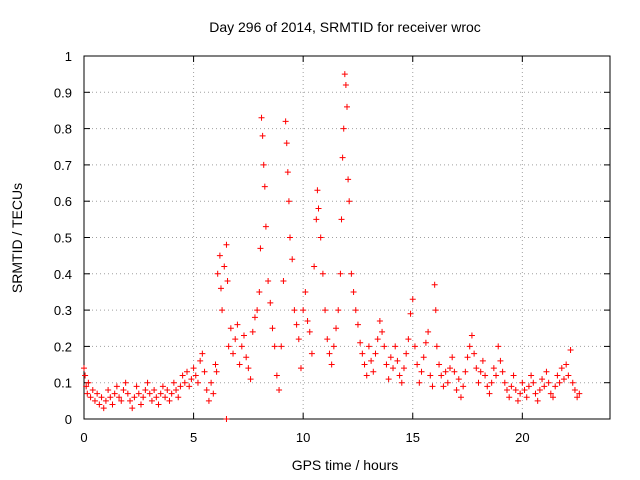 Image resolution: width=640 pixels, height=480 pixels. I want to click on y-tick-label: 0.3, so click(63, 310).